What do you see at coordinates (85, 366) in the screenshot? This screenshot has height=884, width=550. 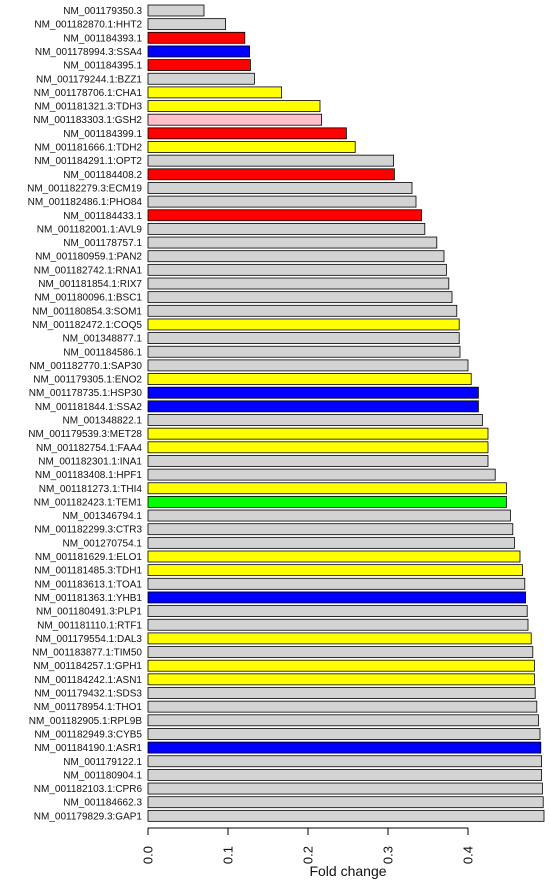 I see `category-label: NM_001182770.1:SAP30` at bounding box center [85, 366].